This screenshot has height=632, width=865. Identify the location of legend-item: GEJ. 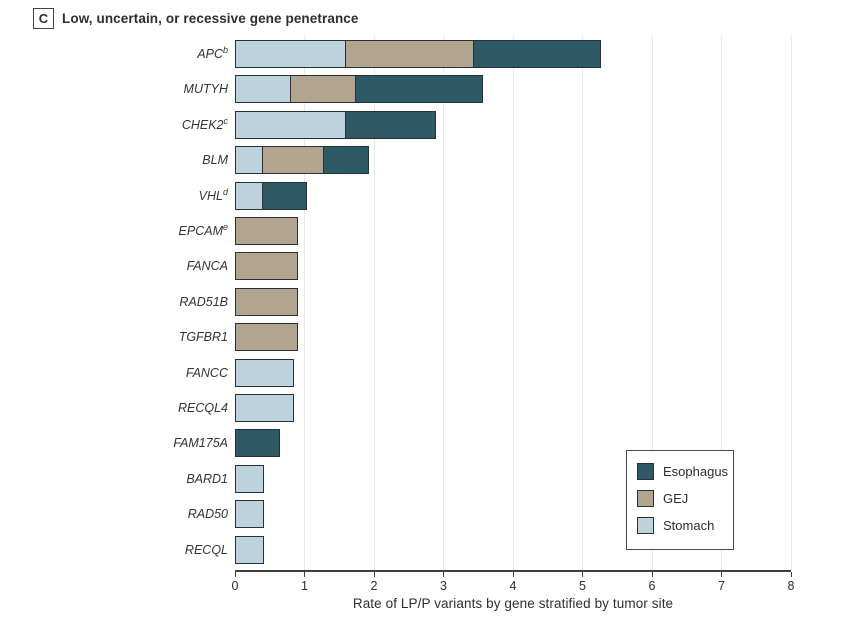
(685, 498).